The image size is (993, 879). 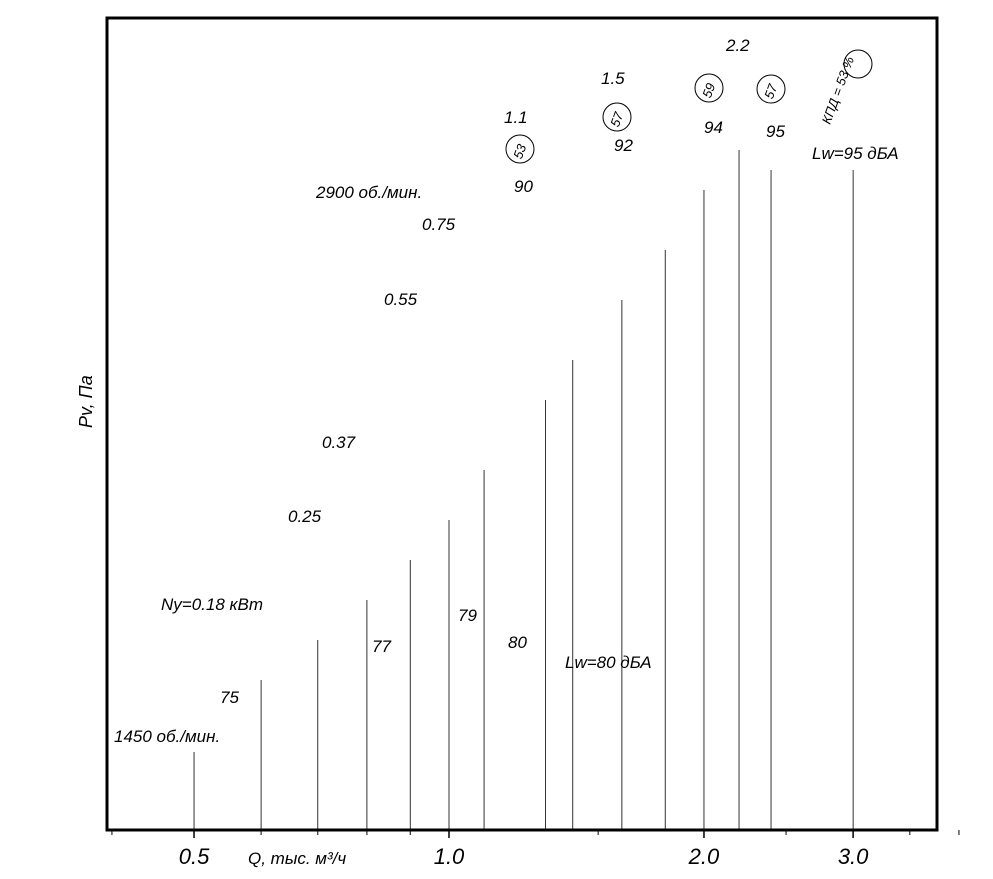 I want to click on efficiency-axis-label: КПД = 53 %, so click(x=838, y=90).